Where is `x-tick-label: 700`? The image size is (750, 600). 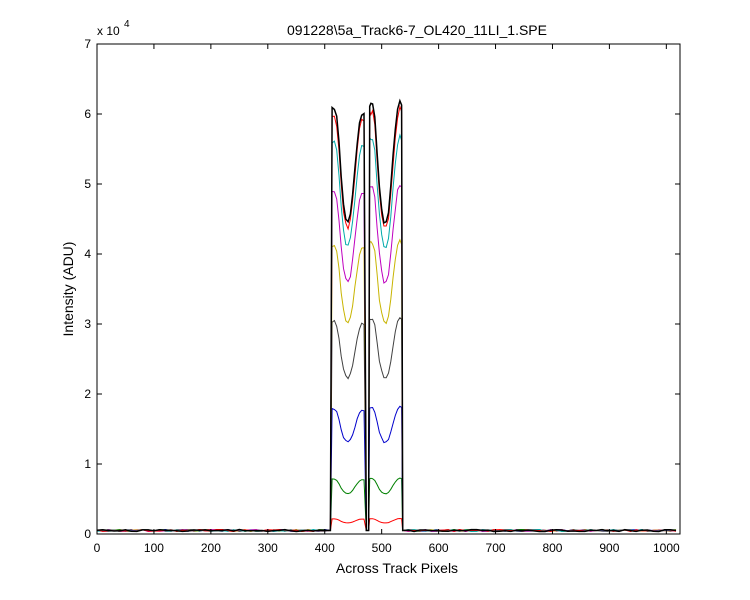 x-tick-label: 700 is located at coordinates (496, 548).